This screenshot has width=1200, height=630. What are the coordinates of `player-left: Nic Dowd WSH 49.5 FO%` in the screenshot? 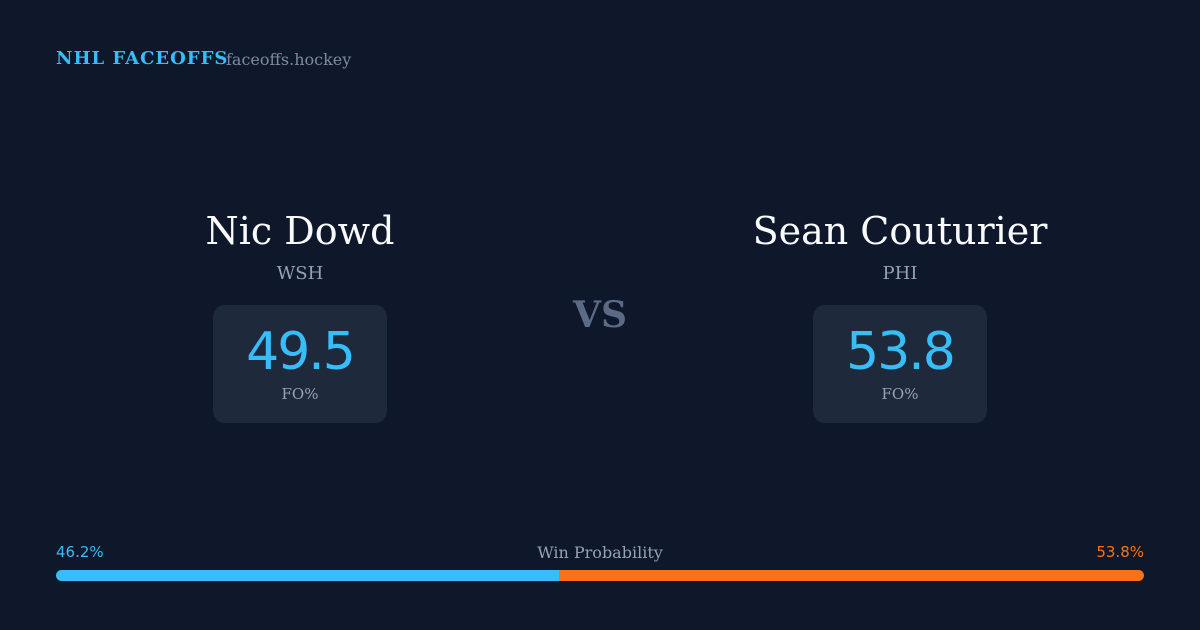 It's located at (300, 314).